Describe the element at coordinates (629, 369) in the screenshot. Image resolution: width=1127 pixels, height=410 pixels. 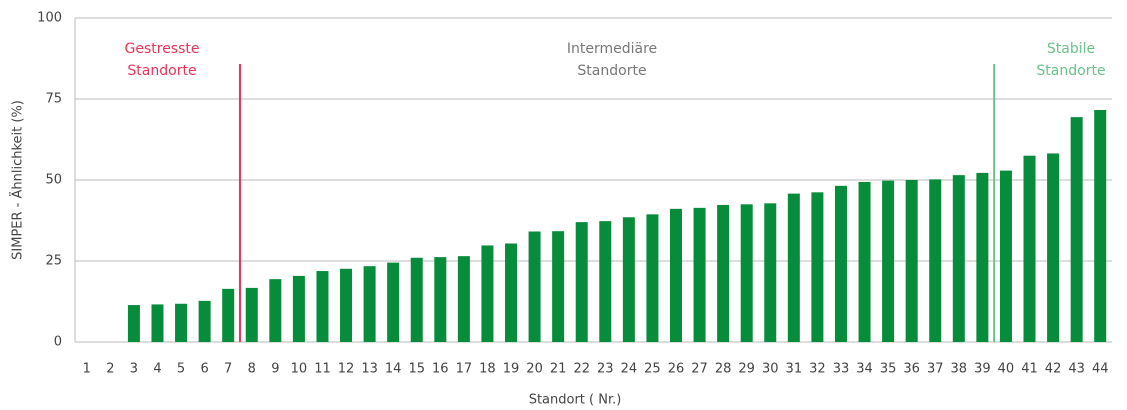
I see `x-tick-label: 24` at that location.